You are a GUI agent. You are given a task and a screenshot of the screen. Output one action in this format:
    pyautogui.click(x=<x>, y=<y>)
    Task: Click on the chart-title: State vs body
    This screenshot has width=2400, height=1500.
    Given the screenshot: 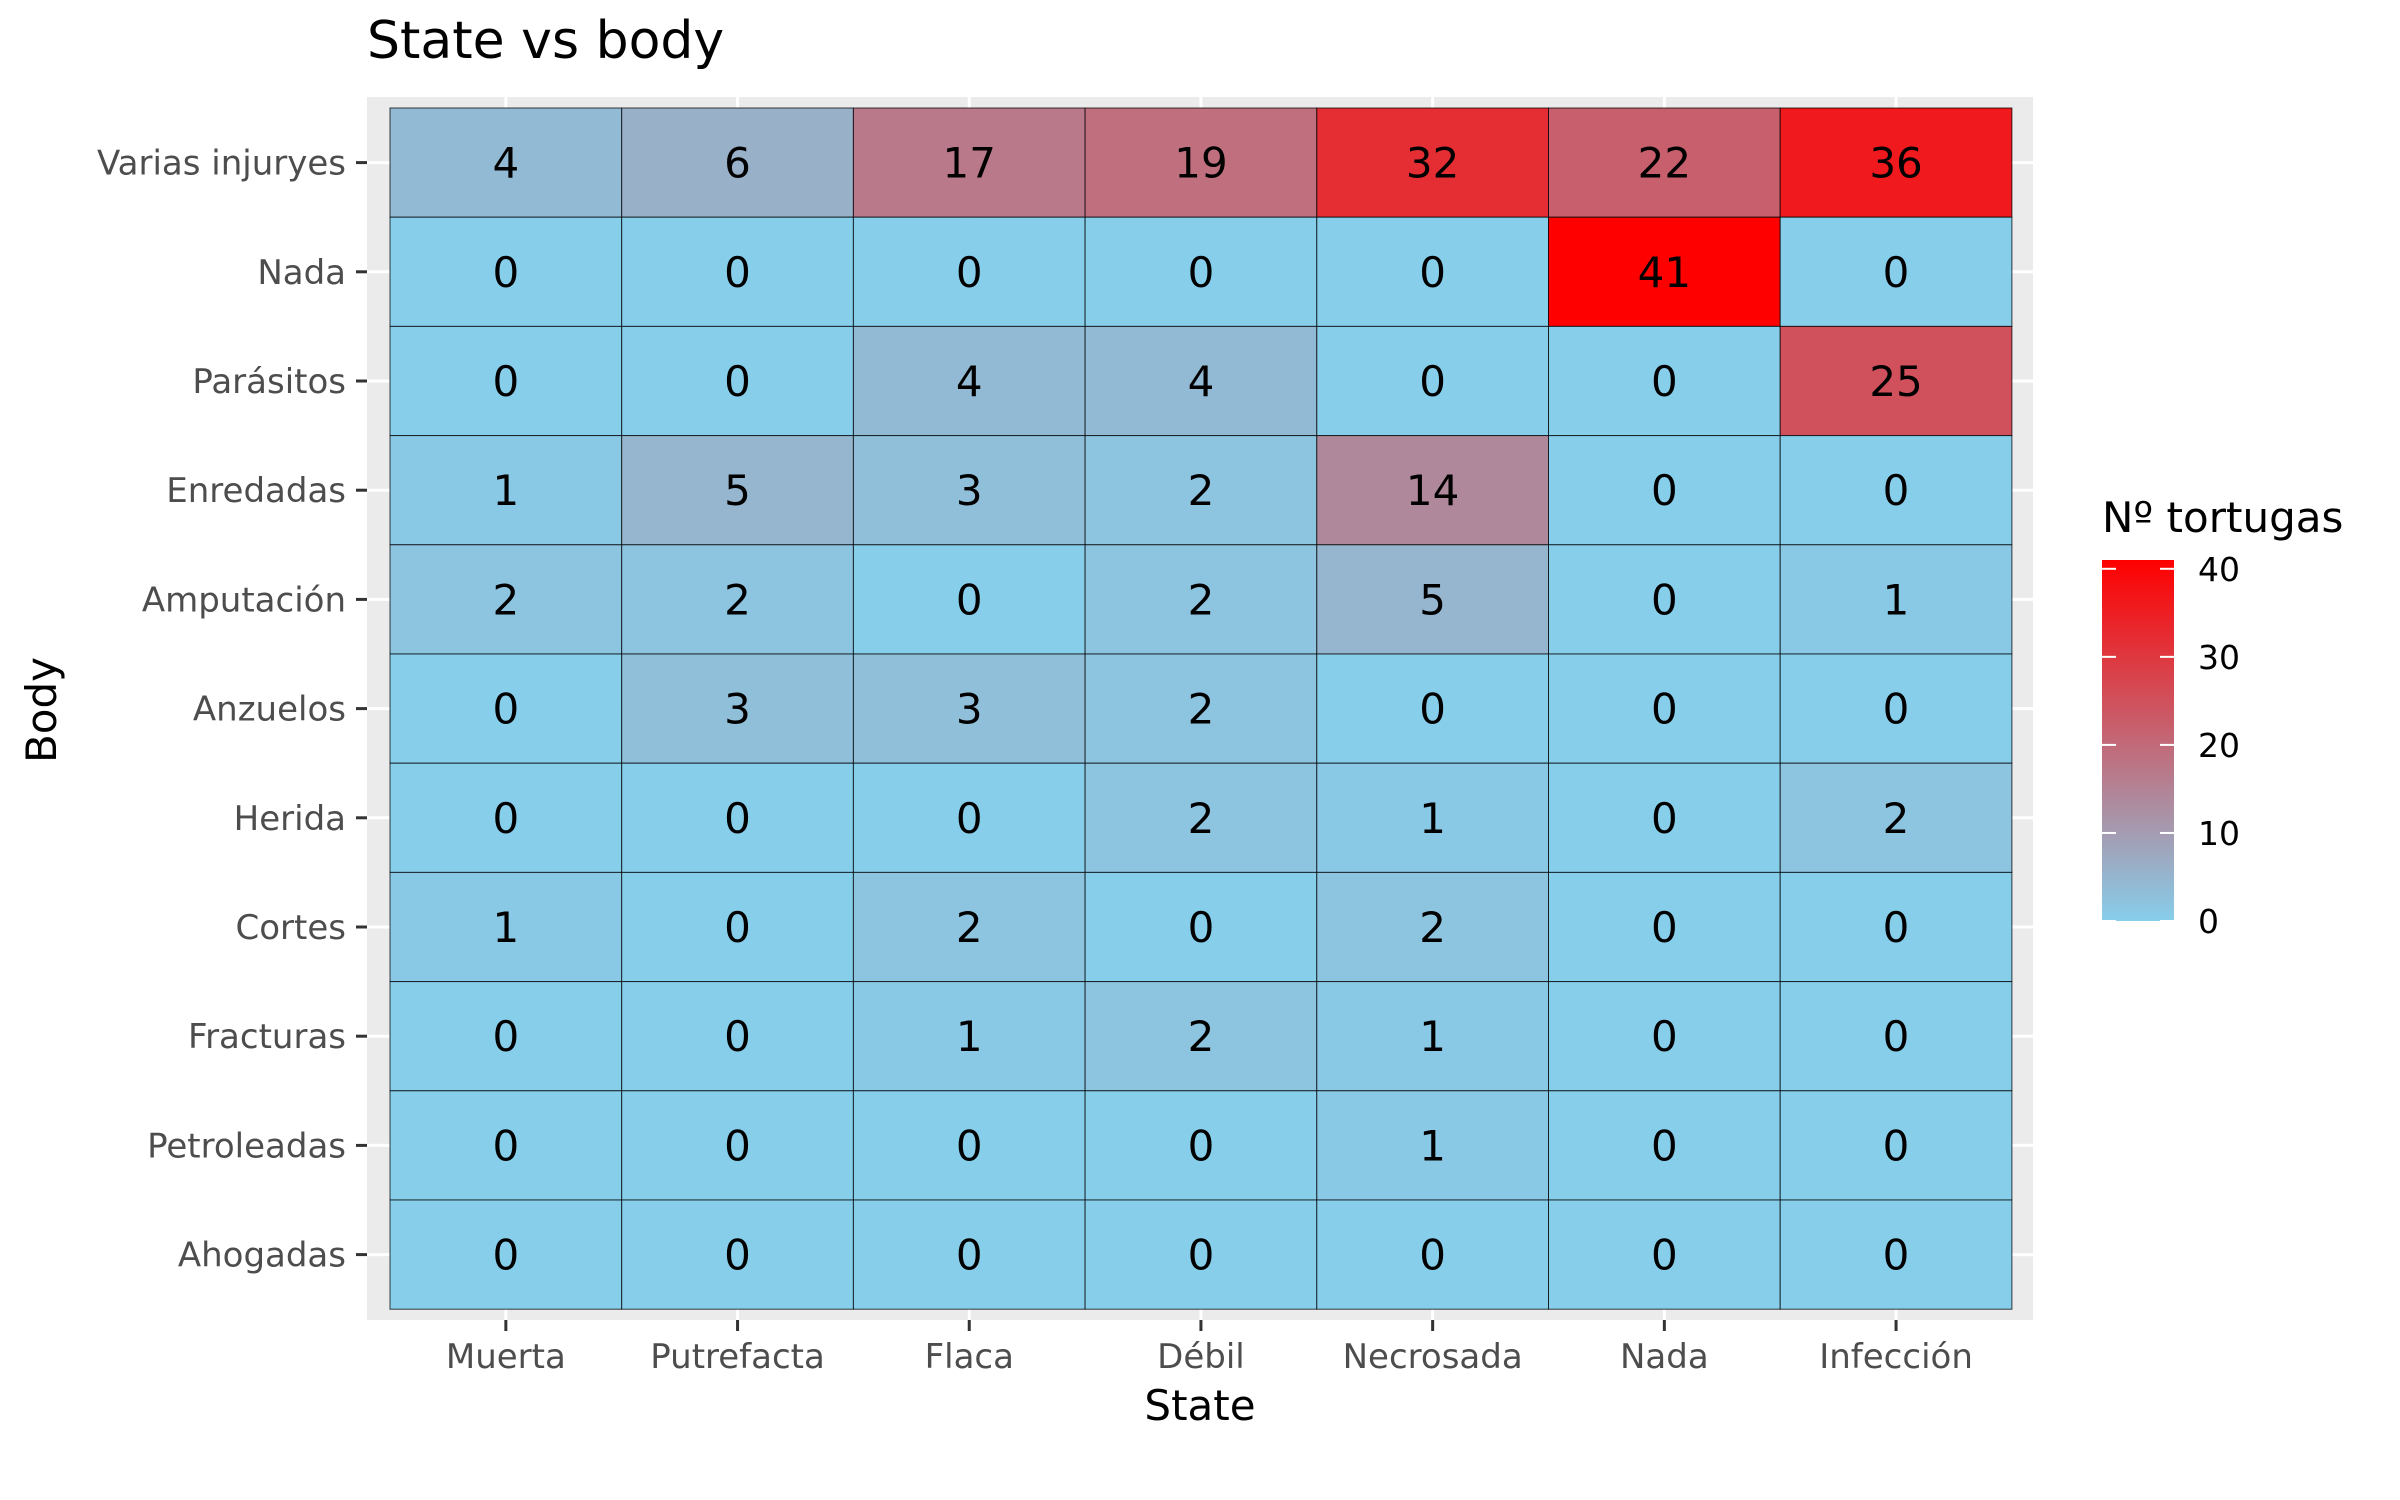 What is the action you would take?
    pyautogui.click(x=545, y=41)
    